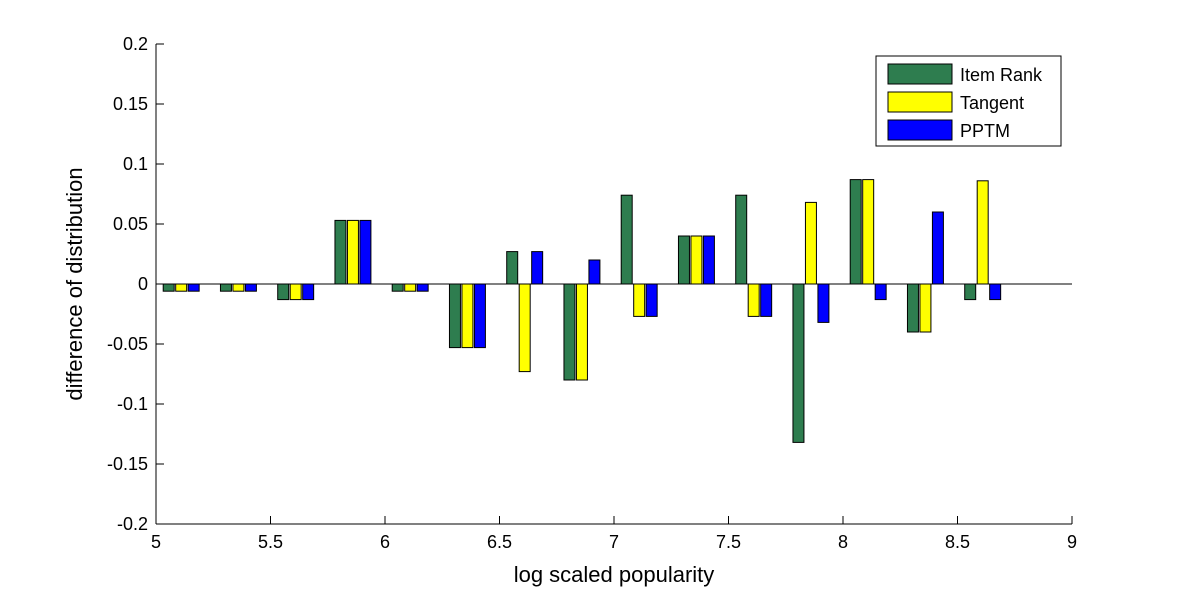 The image size is (1183, 591). What do you see at coordinates (156, 542) in the screenshot?
I see `x-tick-label: 5` at bounding box center [156, 542].